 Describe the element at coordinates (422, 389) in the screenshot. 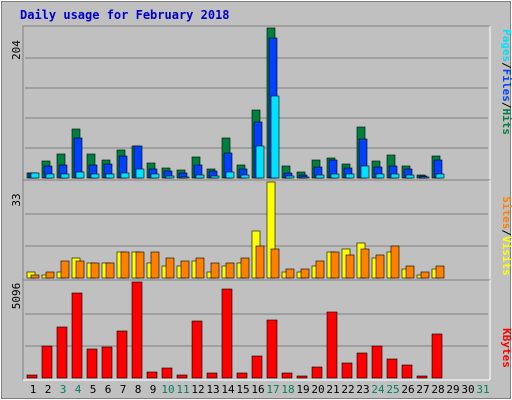

I see `x-tick-day-27: 27` at that location.